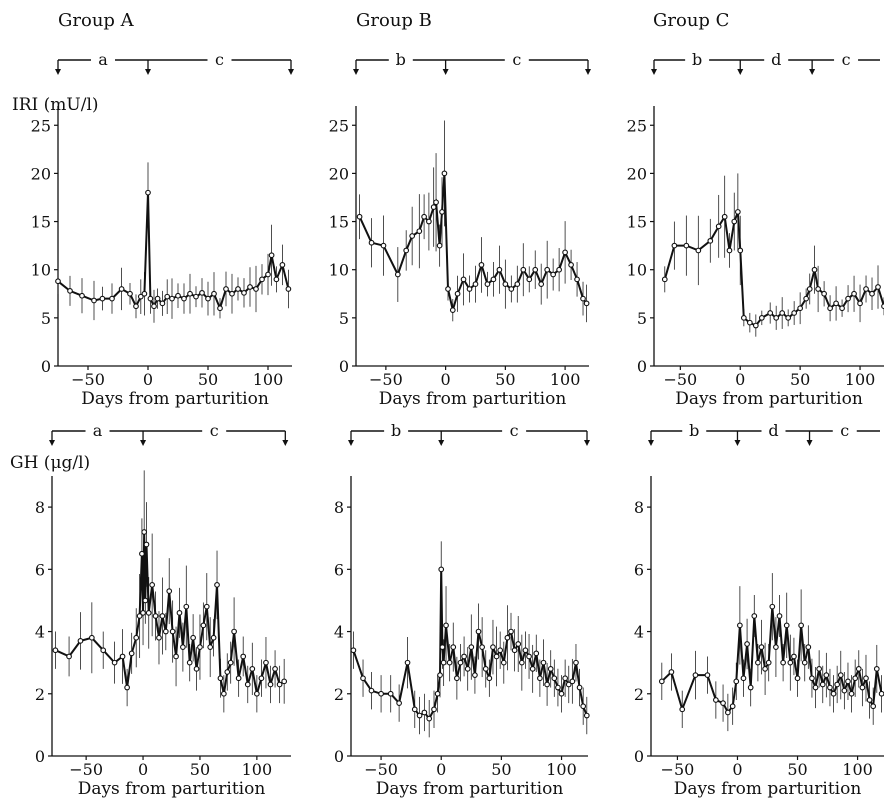 The height and width of the screenshot is (805, 884). Describe the element at coordinates (639, 694) in the screenshot. I see `y-tick-label: 2` at that location.